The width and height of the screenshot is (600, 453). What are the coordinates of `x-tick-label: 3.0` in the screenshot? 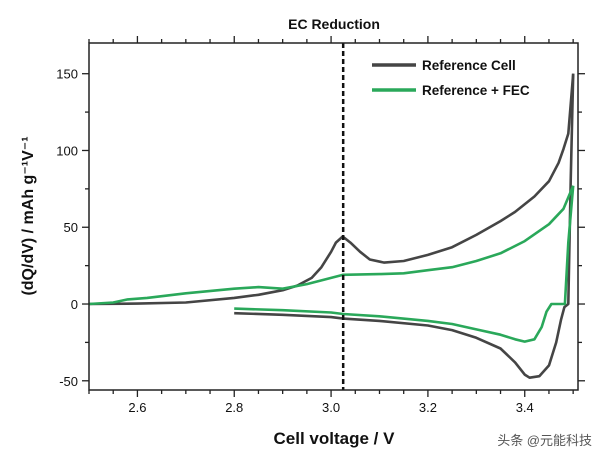 It's located at (331, 407).